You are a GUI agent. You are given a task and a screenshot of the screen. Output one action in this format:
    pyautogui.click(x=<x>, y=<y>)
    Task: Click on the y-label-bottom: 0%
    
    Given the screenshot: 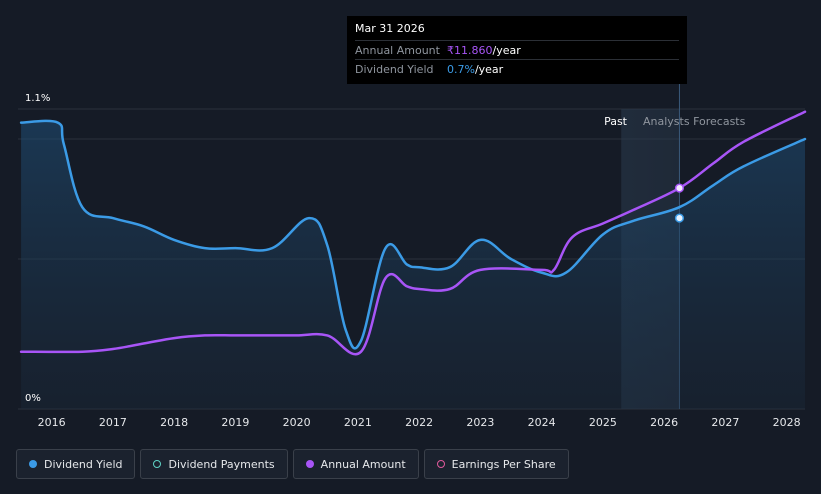 What is the action you would take?
    pyautogui.click(x=33, y=398)
    